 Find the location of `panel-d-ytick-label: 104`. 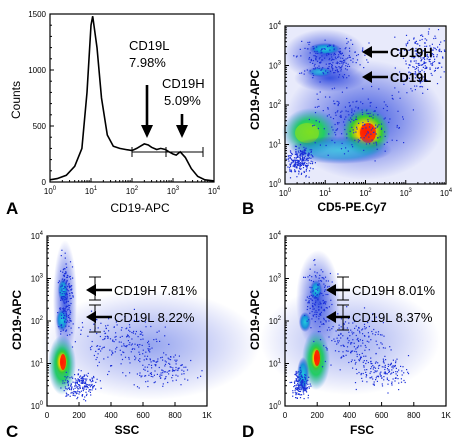

panel-d-ytick-label: 104 is located at coordinates (275, 236).